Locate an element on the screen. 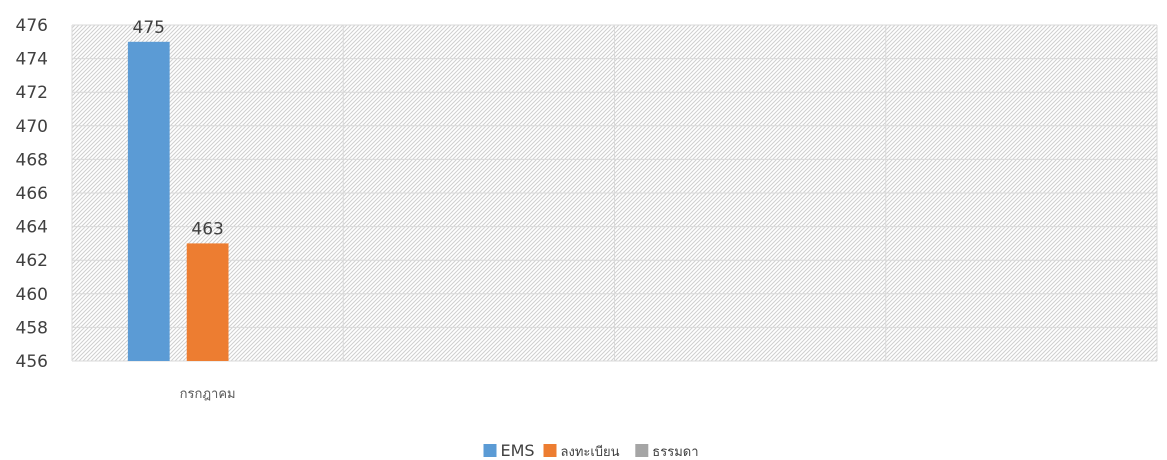 The image size is (1167, 460). y-tick-label: 462 is located at coordinates (32, 261).